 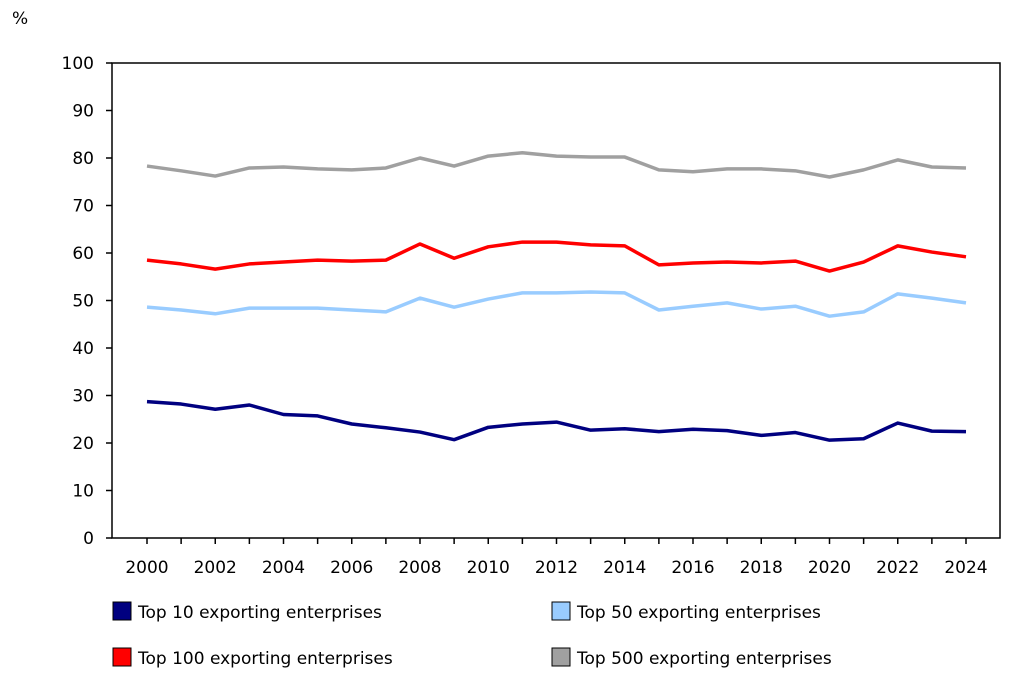 I want to click on x-tick-label: 2004, so click(x=283, y=568).